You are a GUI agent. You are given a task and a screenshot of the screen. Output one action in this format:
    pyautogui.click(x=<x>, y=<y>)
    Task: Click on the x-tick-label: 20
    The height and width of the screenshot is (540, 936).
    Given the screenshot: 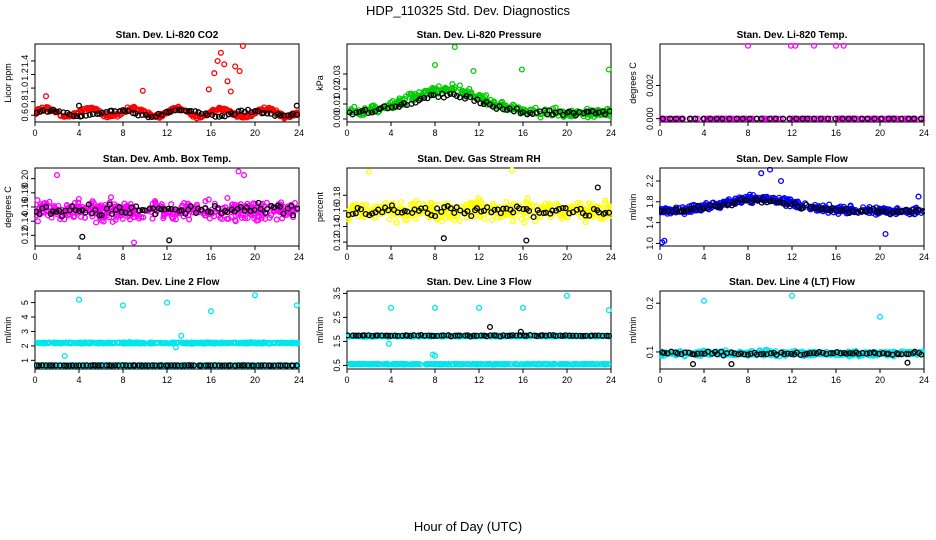 What is the action you would take?
    pyautogui.click(x=880, y=380)
    